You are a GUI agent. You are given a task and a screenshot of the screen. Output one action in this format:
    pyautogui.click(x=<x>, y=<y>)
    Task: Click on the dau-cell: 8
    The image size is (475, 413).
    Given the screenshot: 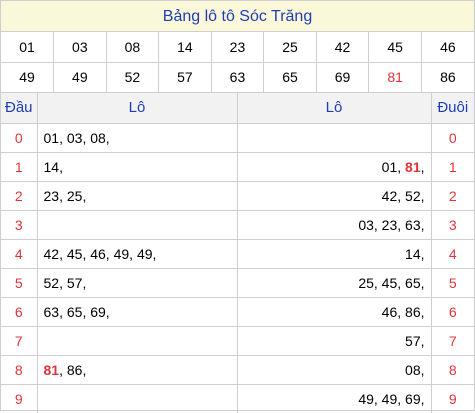 What is the action you would take?
    pyautogui.click(x=19, y=370)
    